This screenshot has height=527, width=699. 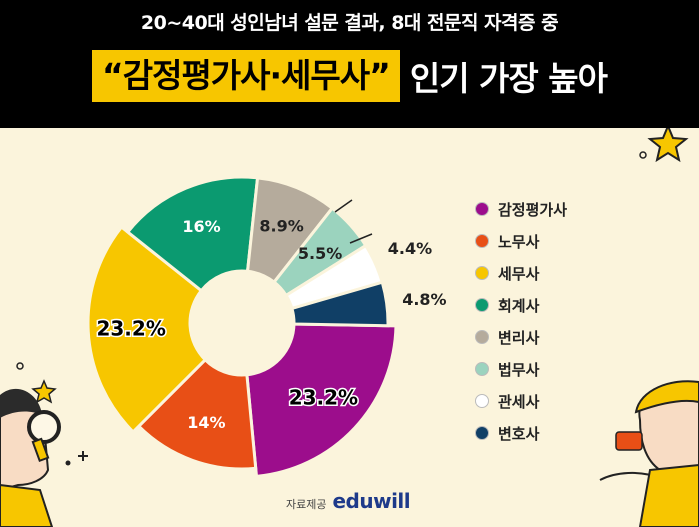 I want to click on data-label-2: 14%, so click(x=206, y=422).